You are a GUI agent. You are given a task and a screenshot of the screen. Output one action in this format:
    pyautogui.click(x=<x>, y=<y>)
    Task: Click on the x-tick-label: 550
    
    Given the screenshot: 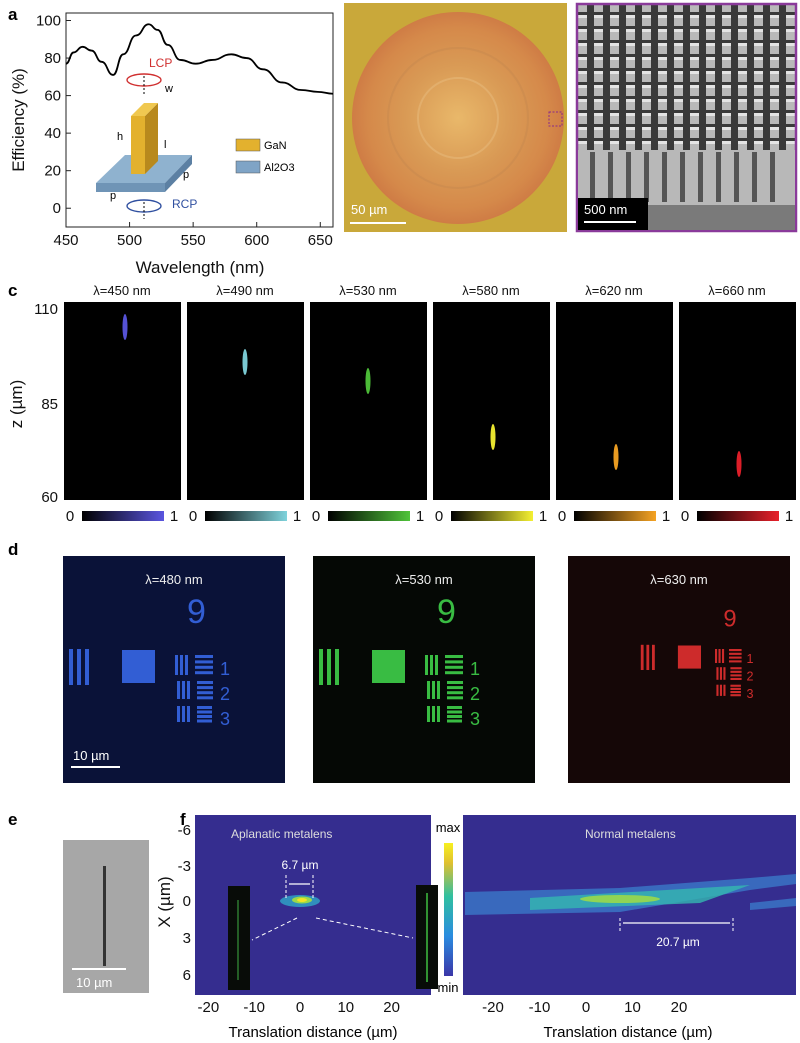 What is the action you would take?
    pyautogui.click(x=193, y=240)
    